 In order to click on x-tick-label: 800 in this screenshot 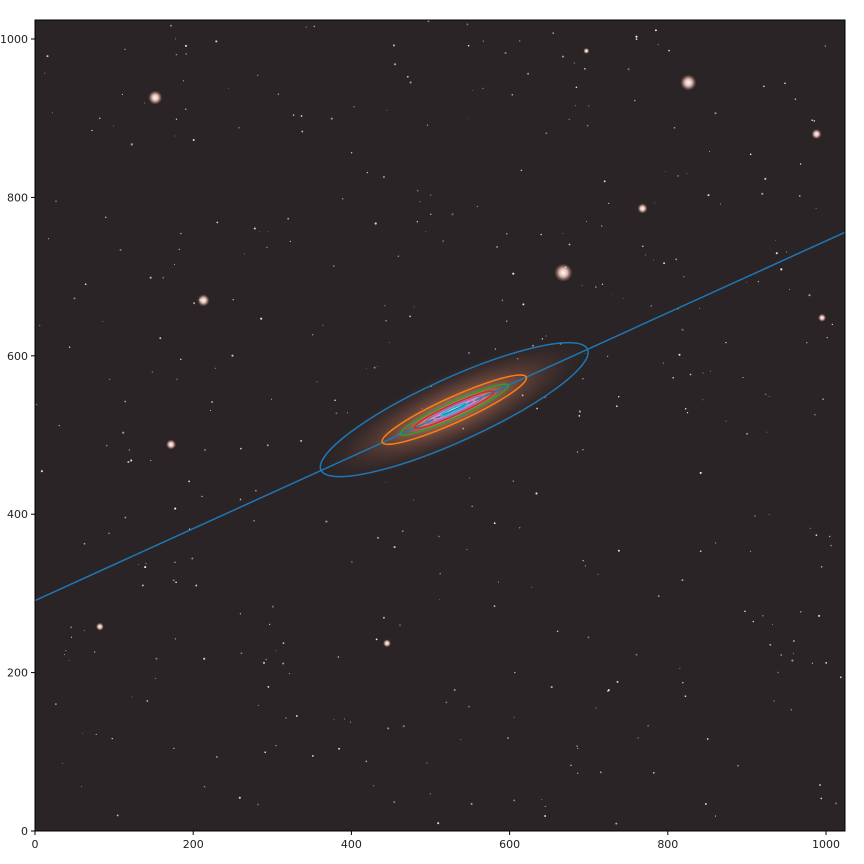, I will do `click(667, 844)`.